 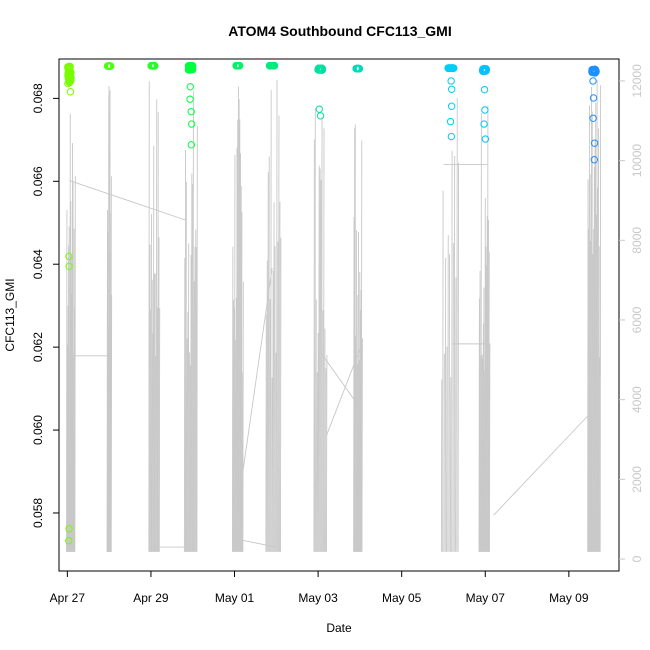 What do you see at coordinates (318, 598) in the screenshot?
I see `x-tick-label: May 03` at bounding box center [318, 598].